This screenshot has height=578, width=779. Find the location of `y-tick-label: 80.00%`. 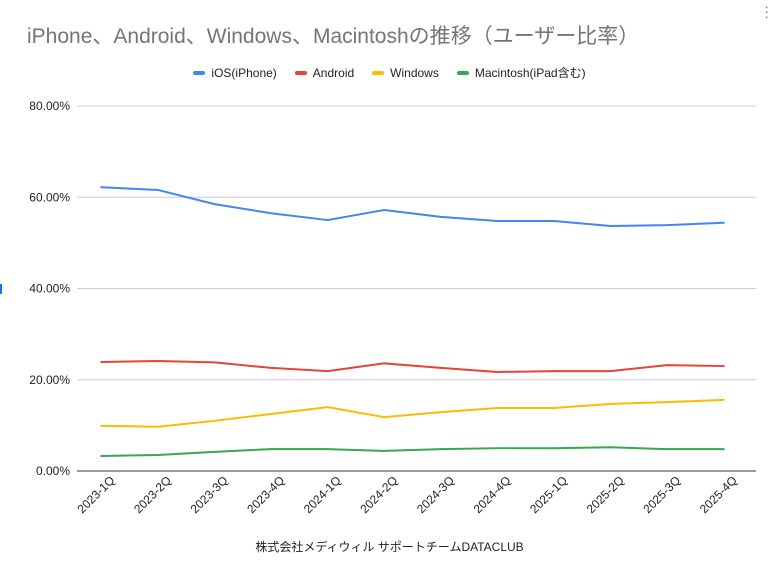

y-tick-label: 80.00% is located at coordinates (49, 106).